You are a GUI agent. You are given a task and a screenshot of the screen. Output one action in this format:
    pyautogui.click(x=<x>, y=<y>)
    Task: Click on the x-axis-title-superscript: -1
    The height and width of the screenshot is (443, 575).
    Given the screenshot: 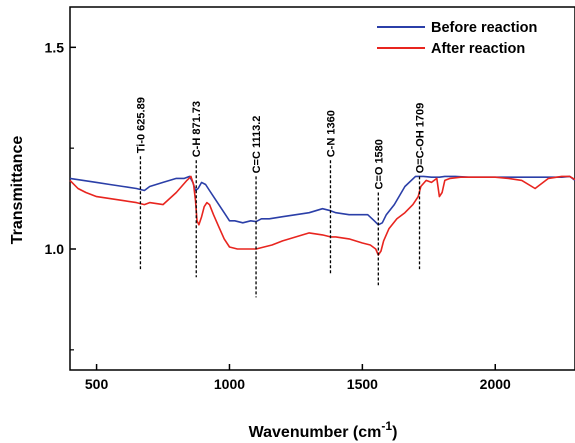 What is the action you would take?
    pyautogui.click(x=386, y=426)
    